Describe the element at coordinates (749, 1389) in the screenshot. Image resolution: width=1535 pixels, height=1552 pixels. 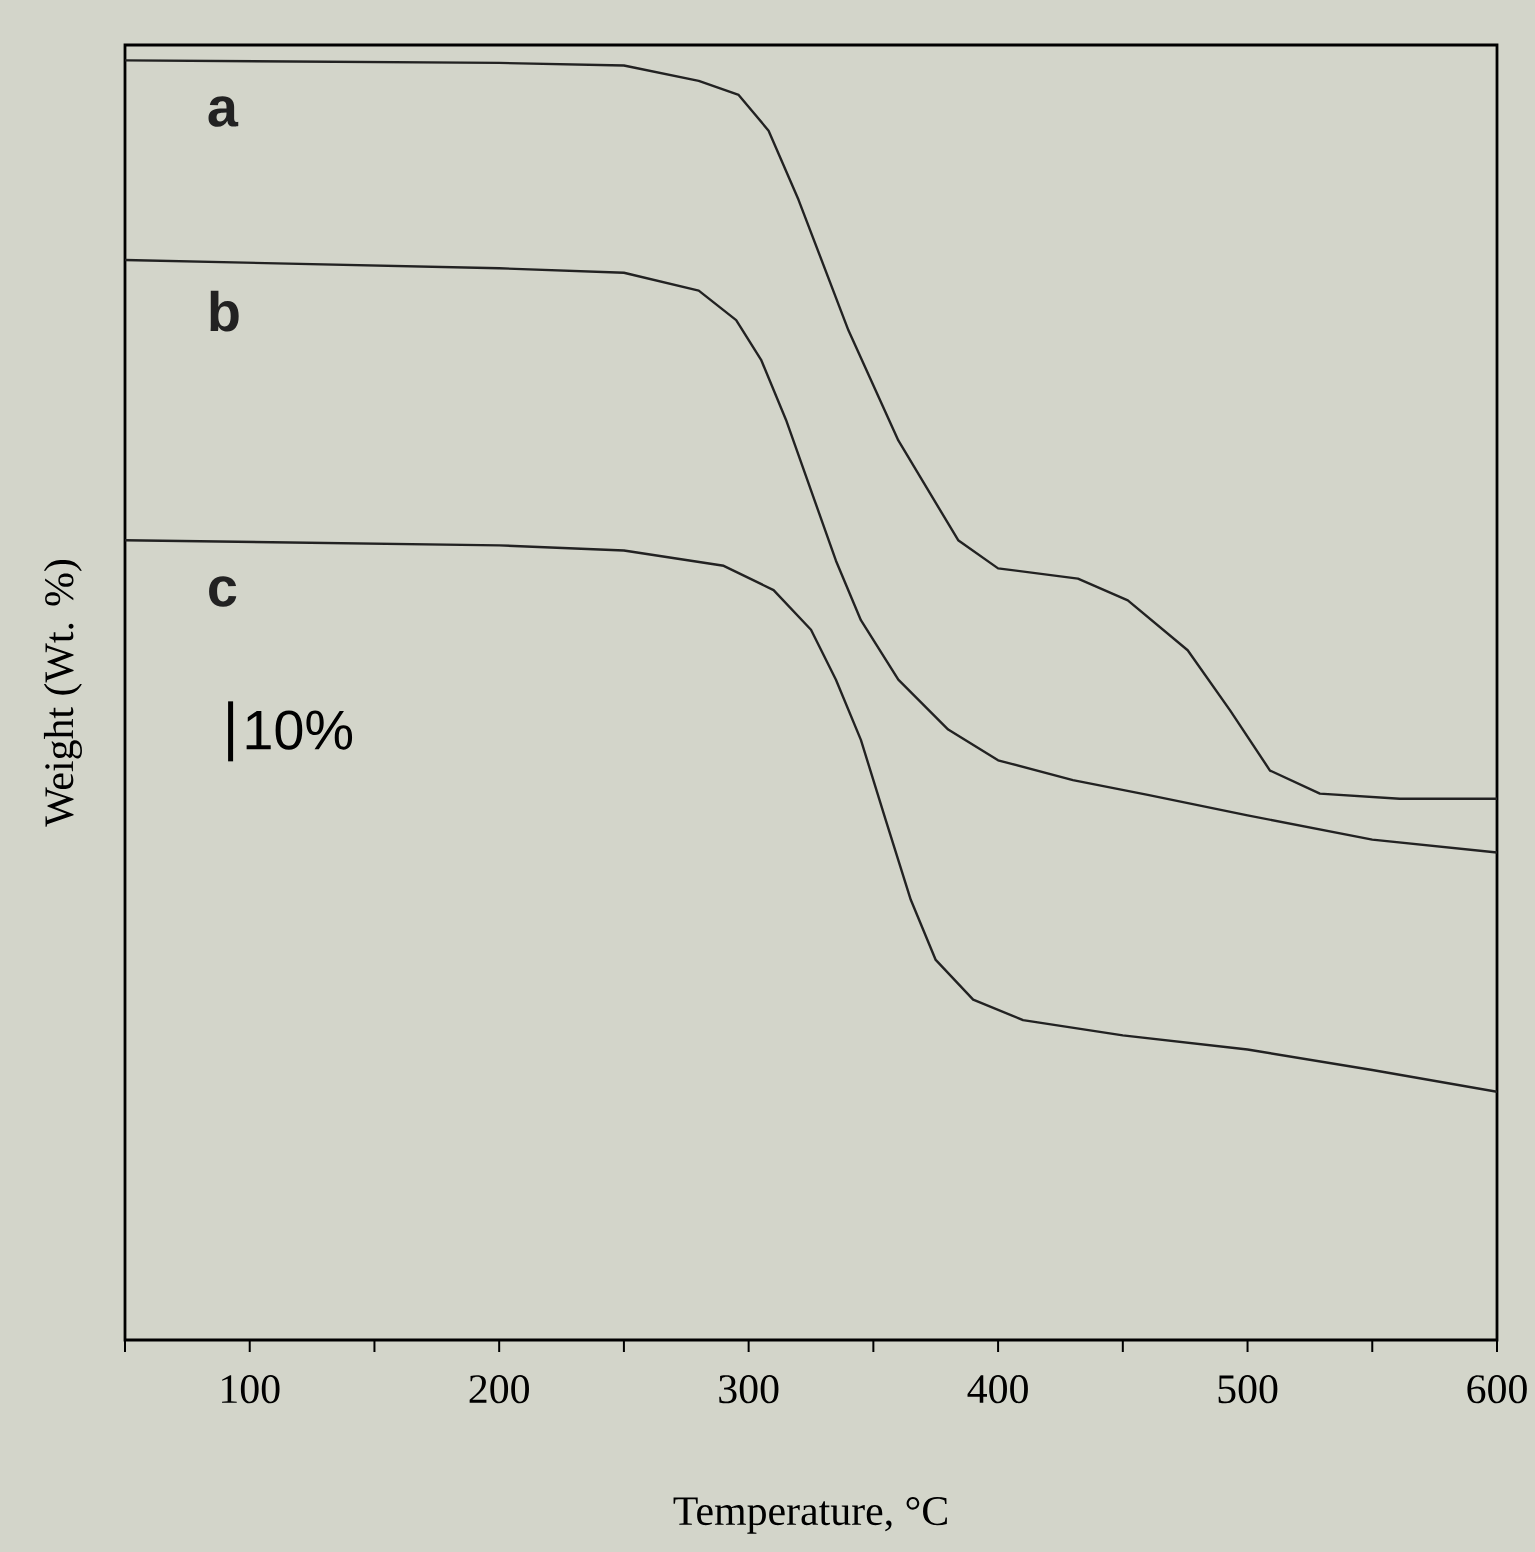
I see `x-tick-label: 300` at that location.